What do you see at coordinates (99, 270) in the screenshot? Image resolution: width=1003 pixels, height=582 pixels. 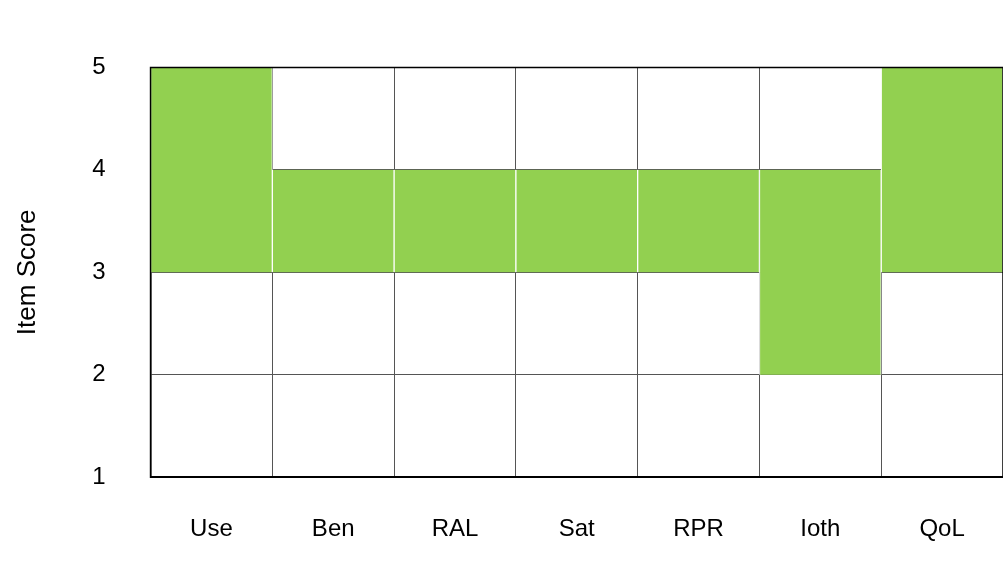 I see `y-tick-label: 3` at bounding box center [99, 270].